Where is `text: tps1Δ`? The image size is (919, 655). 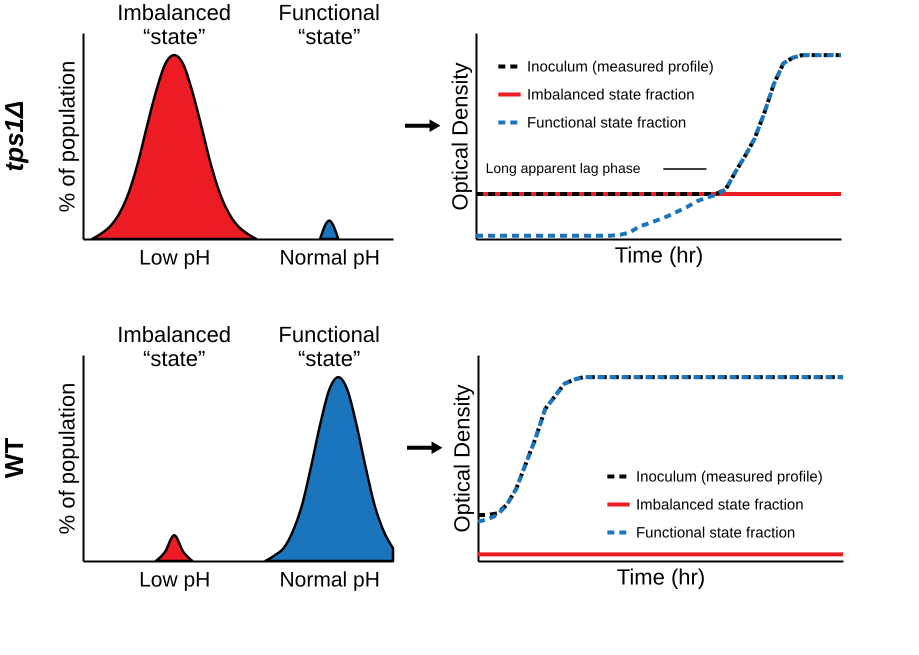
text: tps1Δ is located at coordinates (14, 136).